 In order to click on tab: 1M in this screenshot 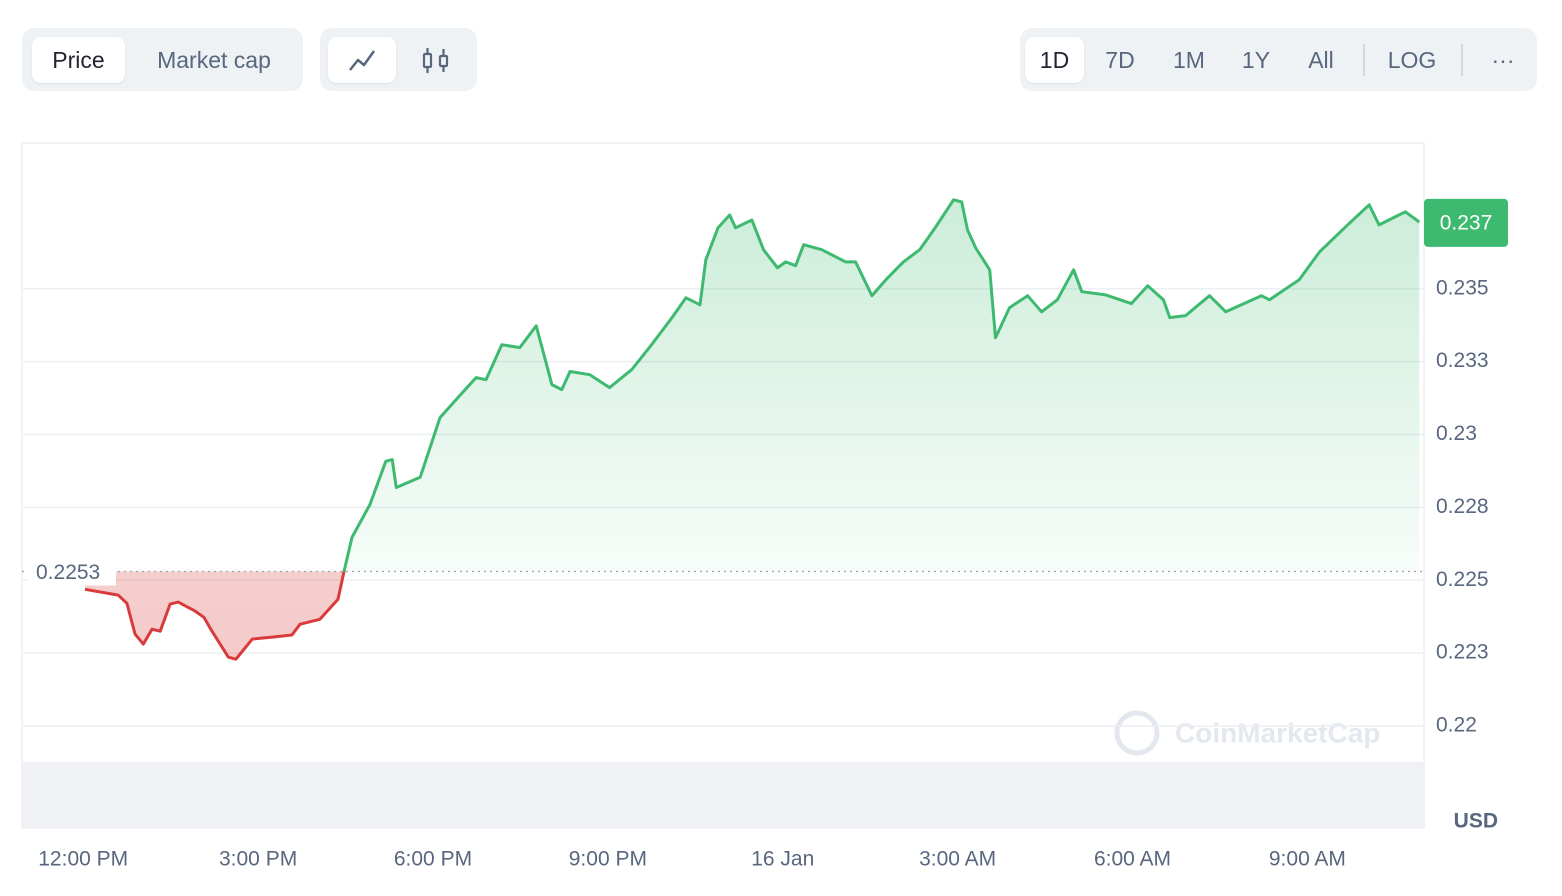, I will do `click(1189, 60)`.